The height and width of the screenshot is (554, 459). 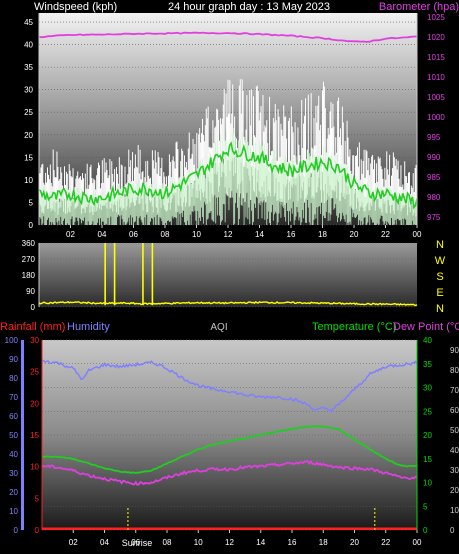 I want to click on climate-x-tick-label: 10, so click(x=198, y=542).